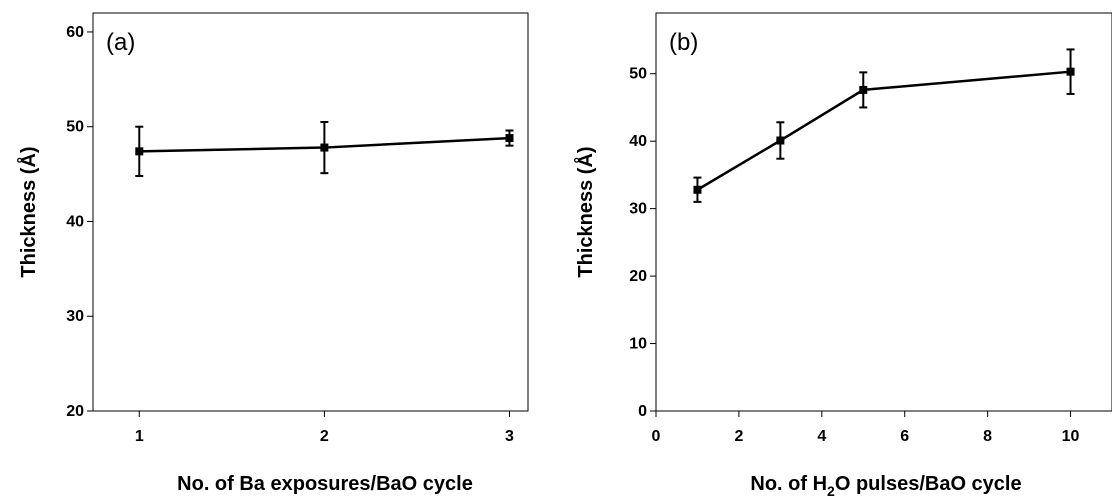  Describe the element at coordinates (928, 484) in the screenshot. I see `x-axis-title-part: O pulses/BaO cycle` at that location.